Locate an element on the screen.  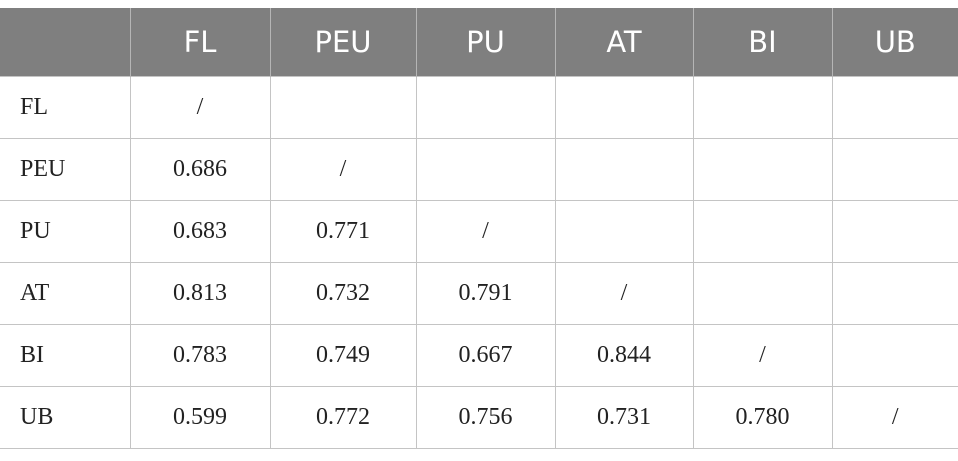
column-header: BI is located at coordinates (762, 42).